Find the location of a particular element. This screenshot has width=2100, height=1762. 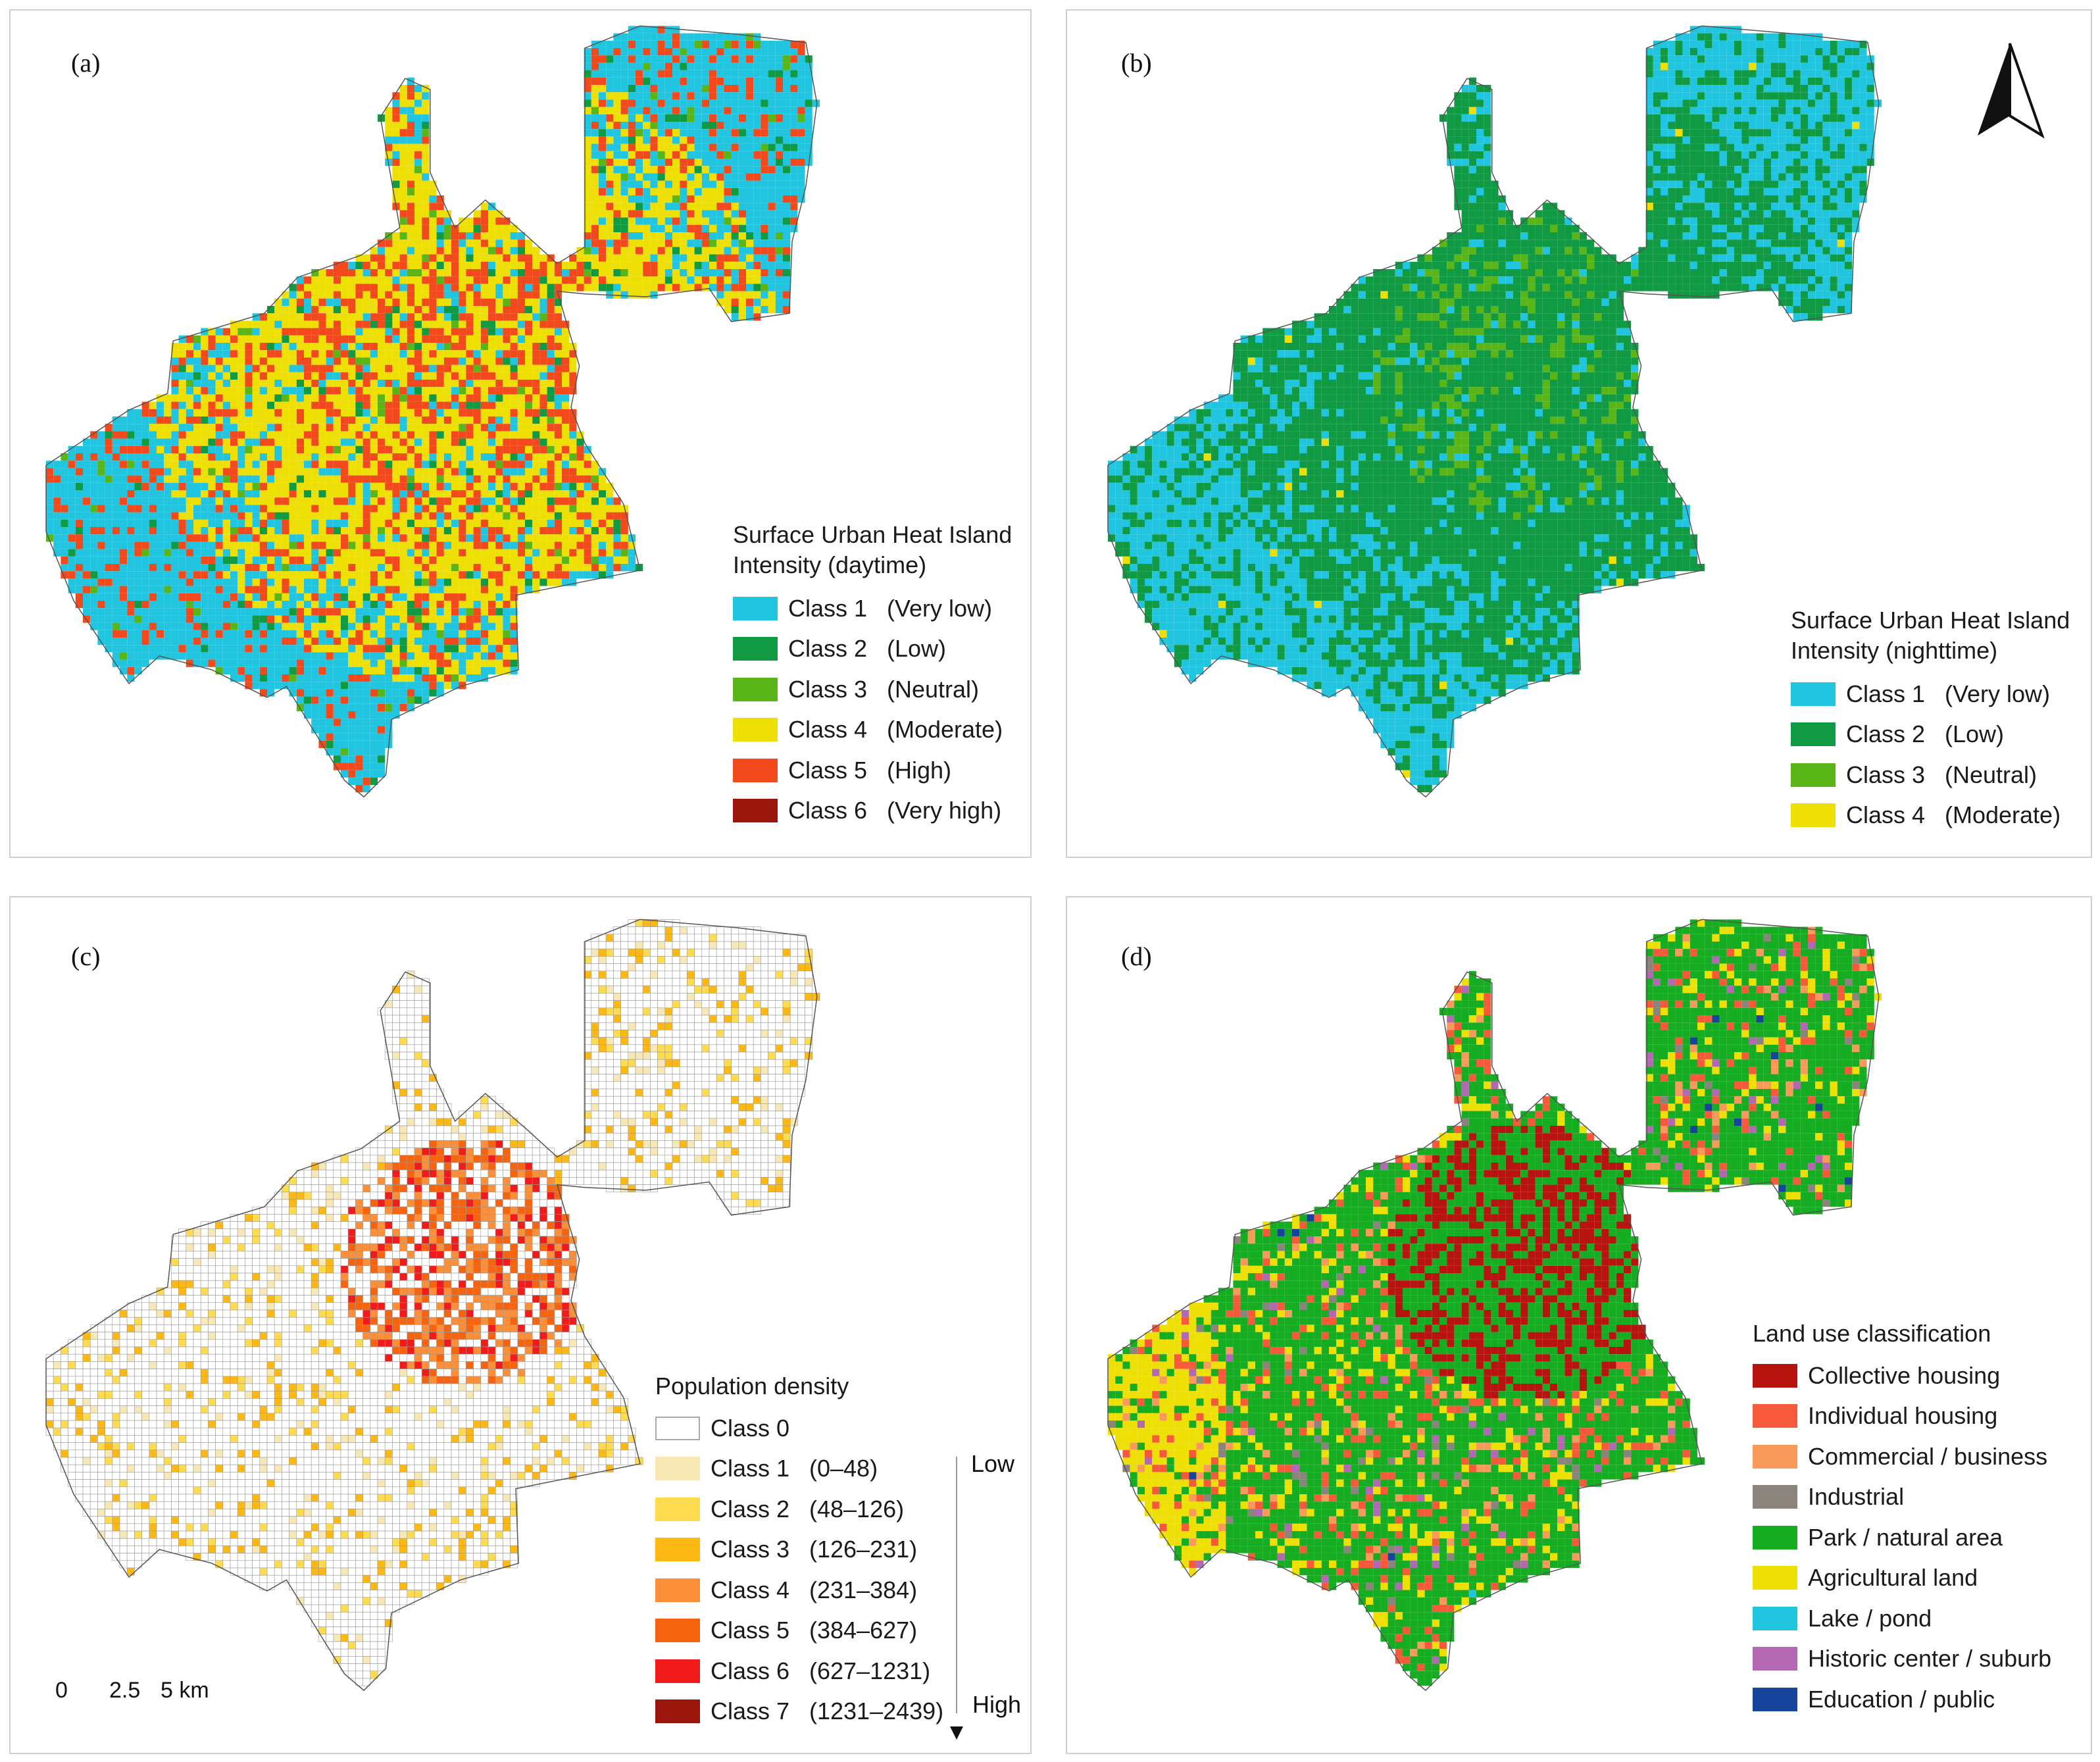

legend-item: Class 7 (1231–2439) is located at coordinates (799, 1712).